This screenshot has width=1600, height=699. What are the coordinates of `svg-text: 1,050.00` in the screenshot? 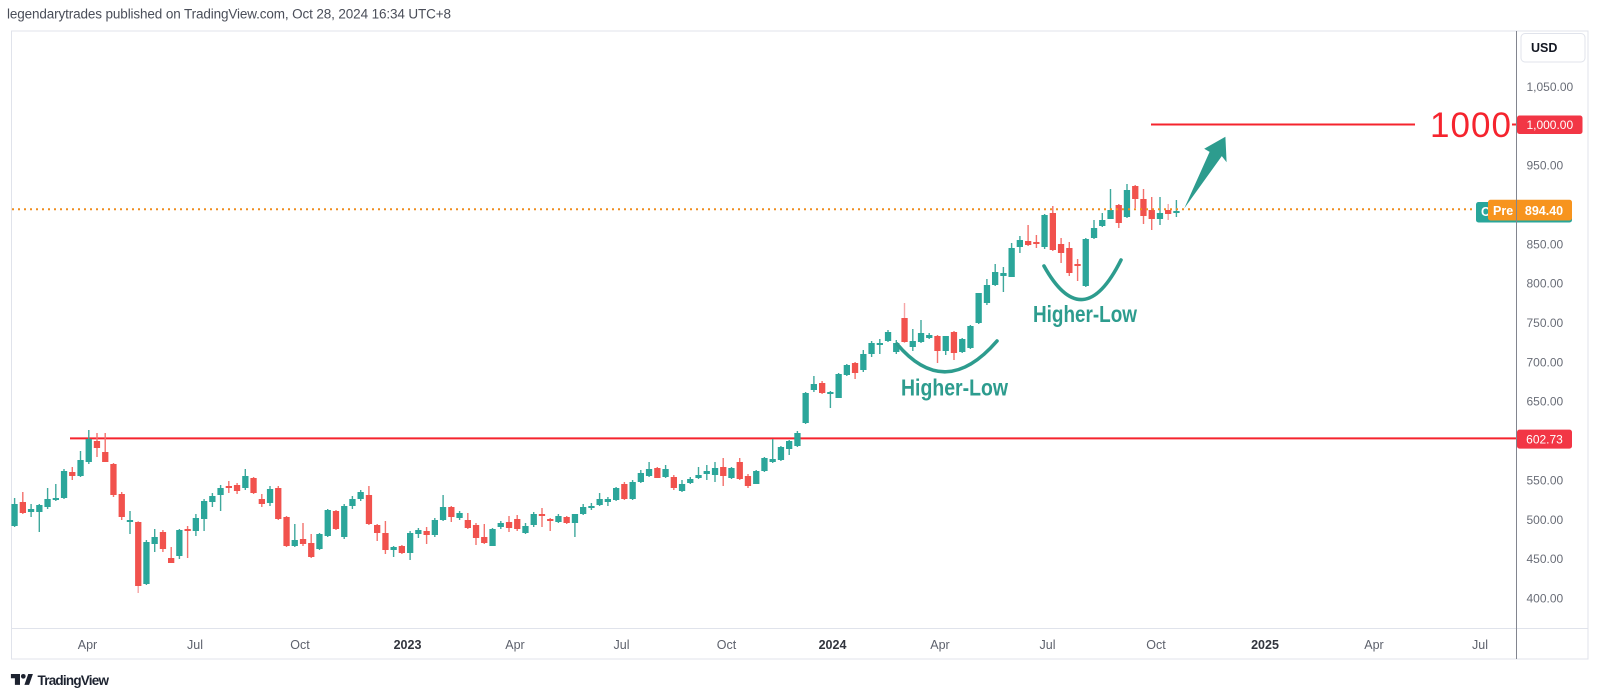 It's located at (1550, 87).